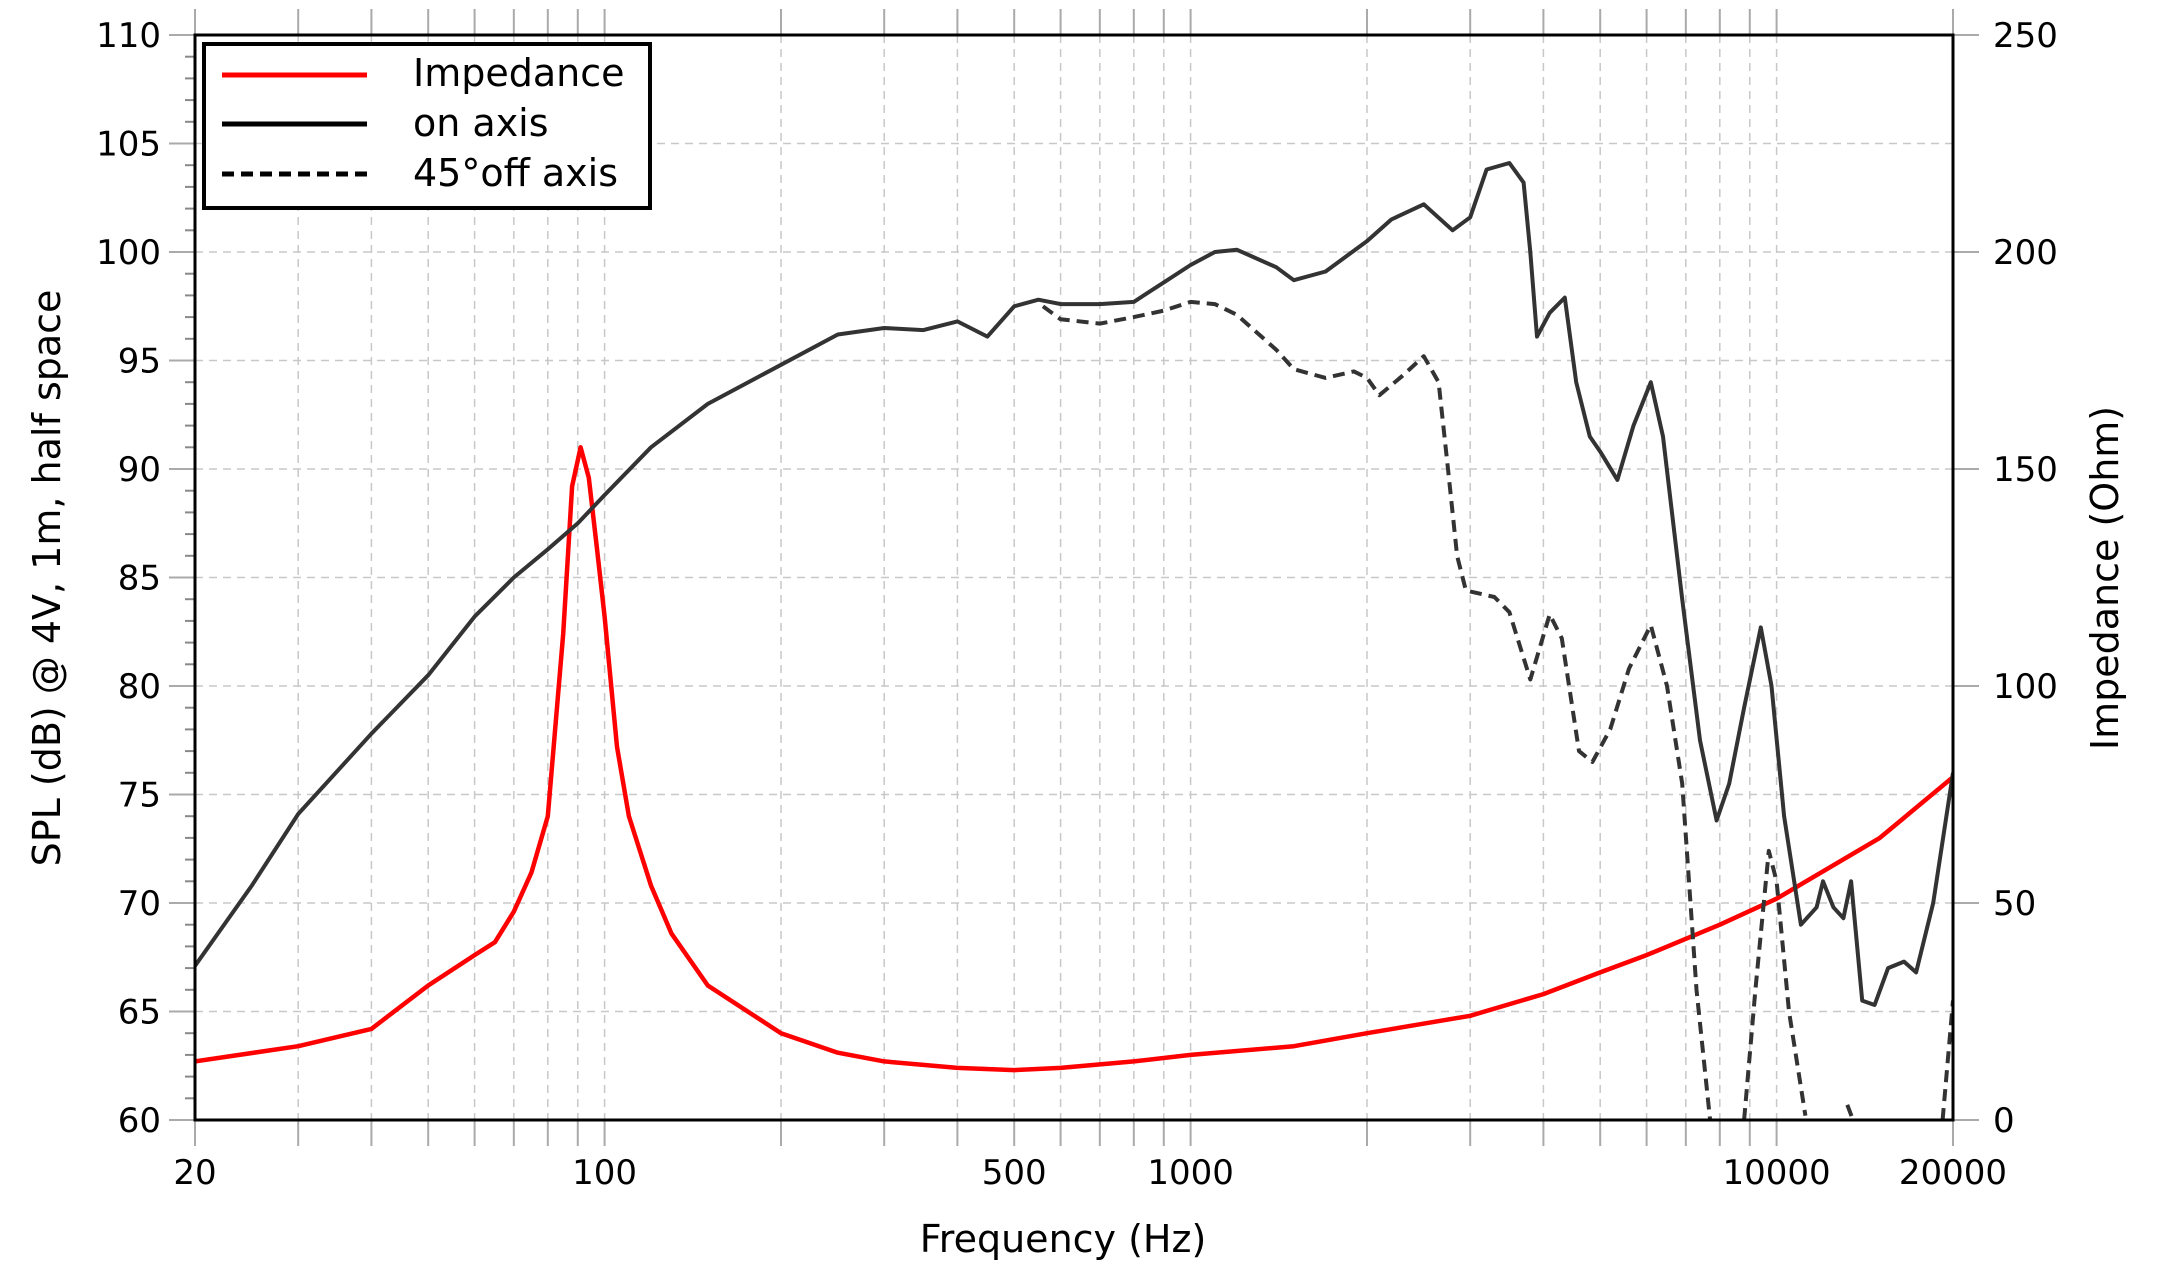  Describe the element at coordinates (2004, 1121) in the screenshot. I see `y2-tick-label: 0` at that location.